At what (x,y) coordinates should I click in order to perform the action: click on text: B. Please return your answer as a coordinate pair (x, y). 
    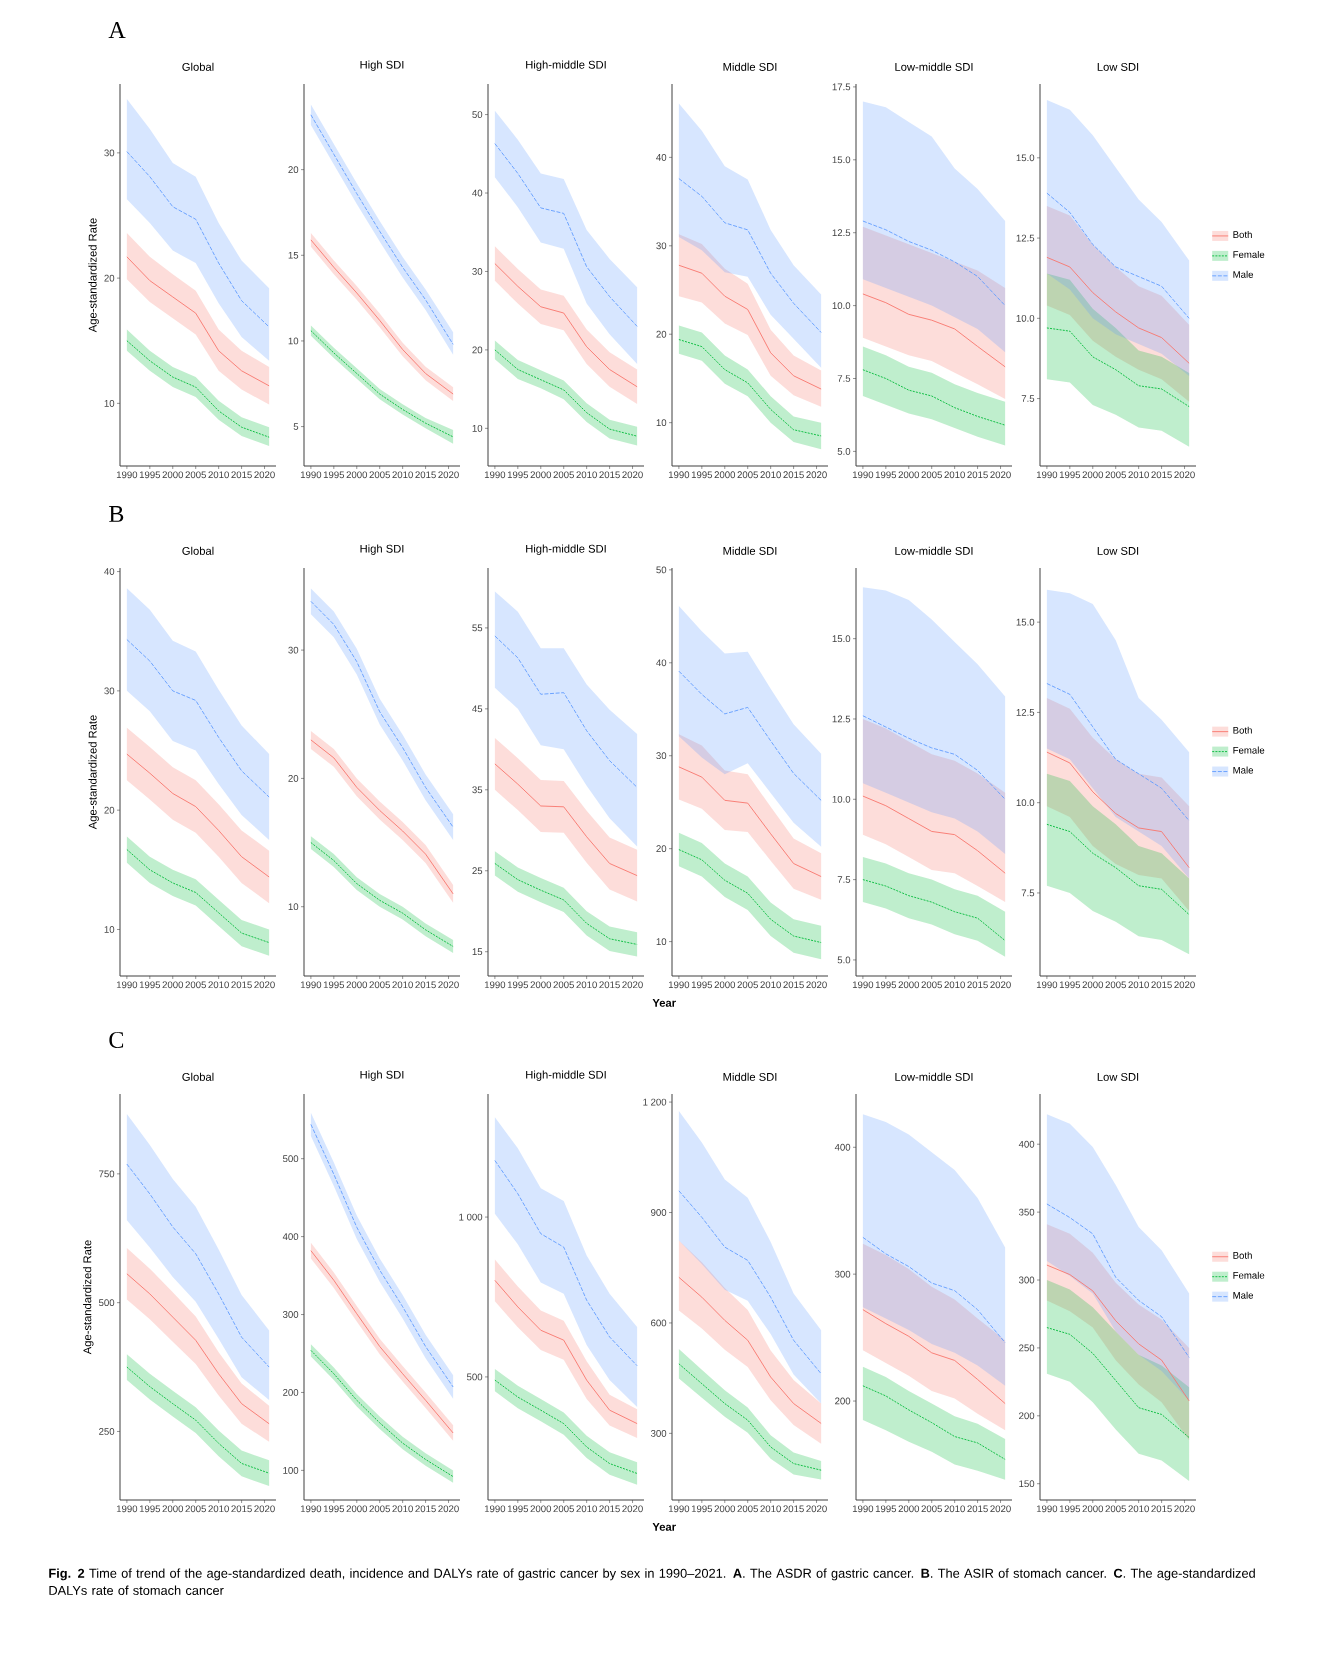
    Looking at the image, I should click on (116, 514).